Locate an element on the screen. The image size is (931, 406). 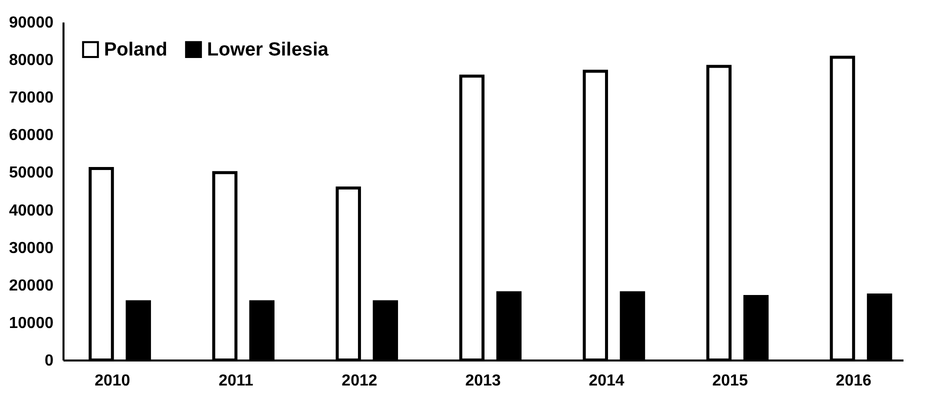
x-tick-label: 2015 is located at coordinates (730, 381).